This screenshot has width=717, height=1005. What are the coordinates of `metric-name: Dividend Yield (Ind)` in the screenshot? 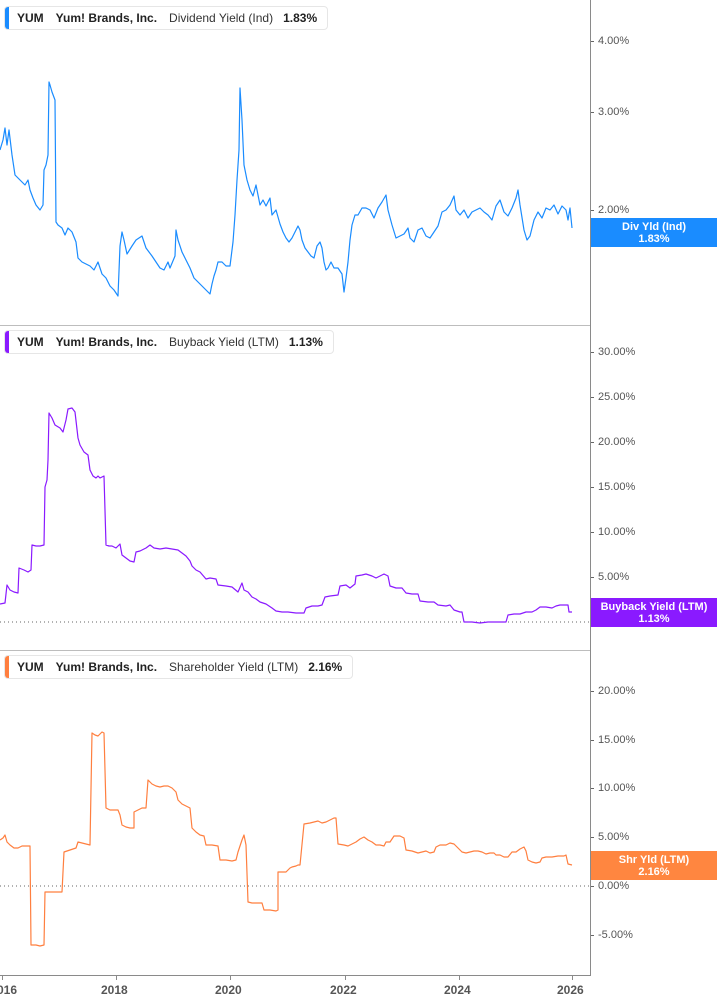 It's located at (221, 18).